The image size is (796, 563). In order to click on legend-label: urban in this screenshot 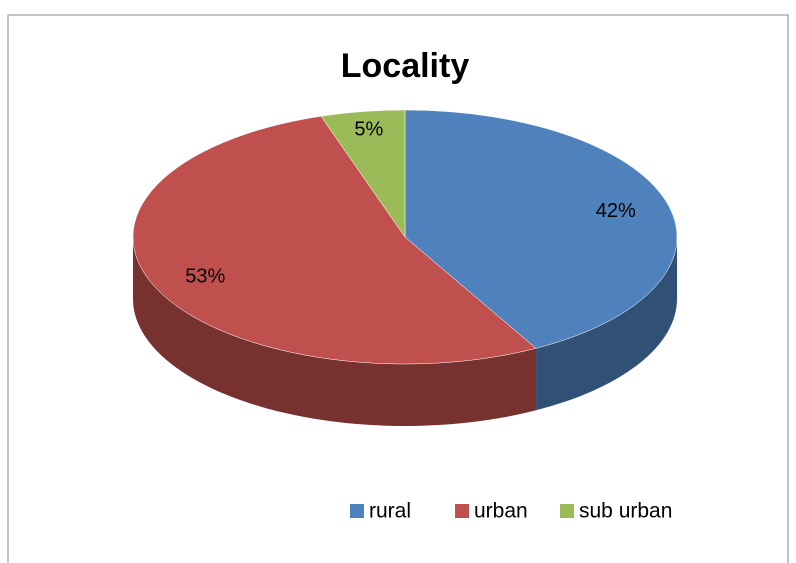, I will do `click(501, 511)`.